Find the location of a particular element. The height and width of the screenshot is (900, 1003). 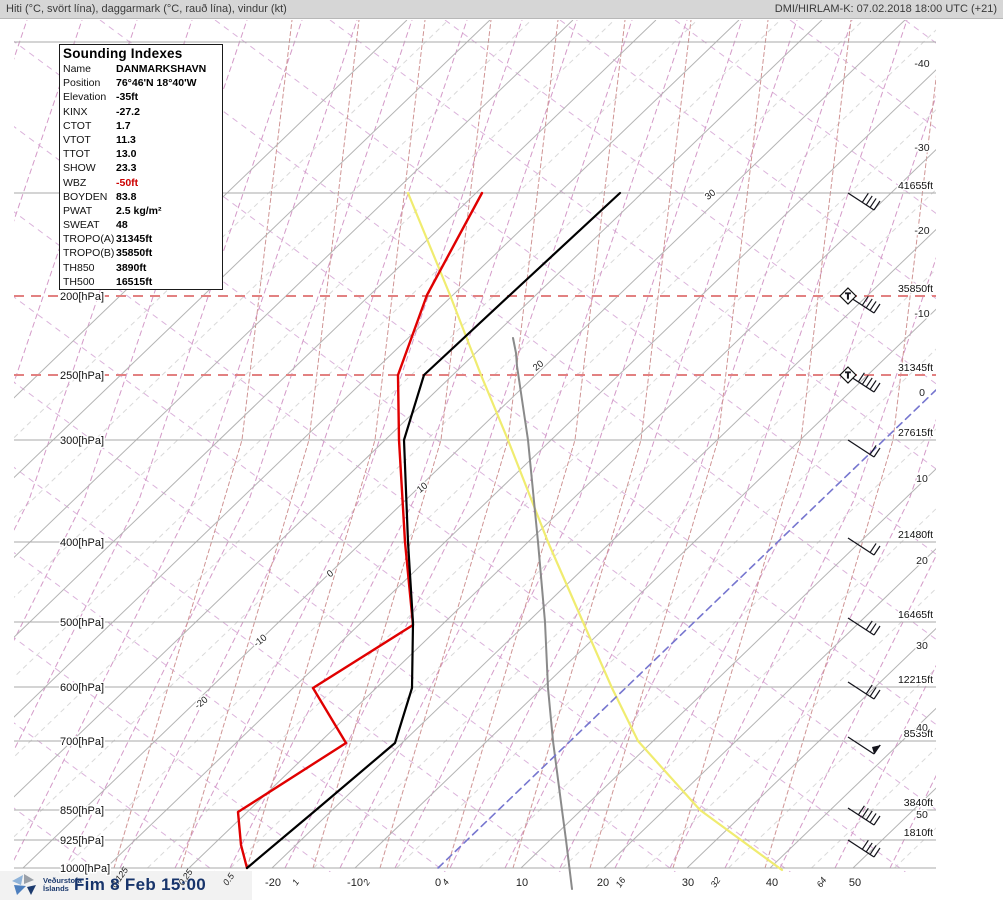

altitude-label: 27615ft is located at coordinates (915, 433).